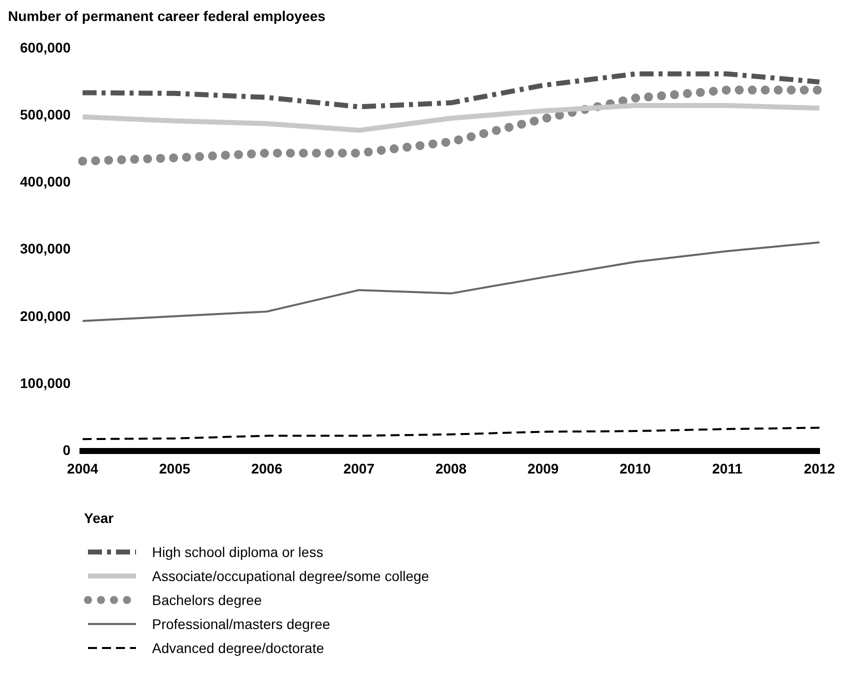  I want to click on y-tick-label: 600,000, so click(45, 47).